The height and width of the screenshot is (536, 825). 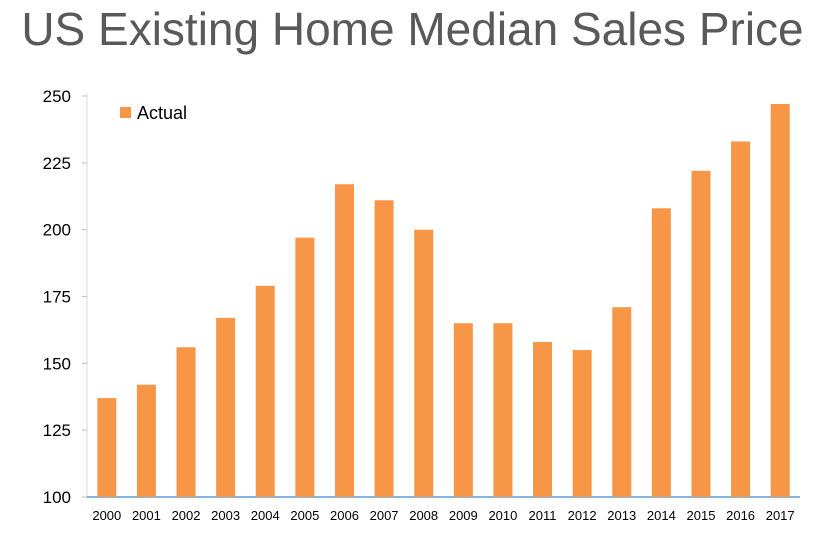 What do you see at coordinates (423, 515) in the screenshot?
I see `x-tick-label: 2008` at bounding box center [423, 515].